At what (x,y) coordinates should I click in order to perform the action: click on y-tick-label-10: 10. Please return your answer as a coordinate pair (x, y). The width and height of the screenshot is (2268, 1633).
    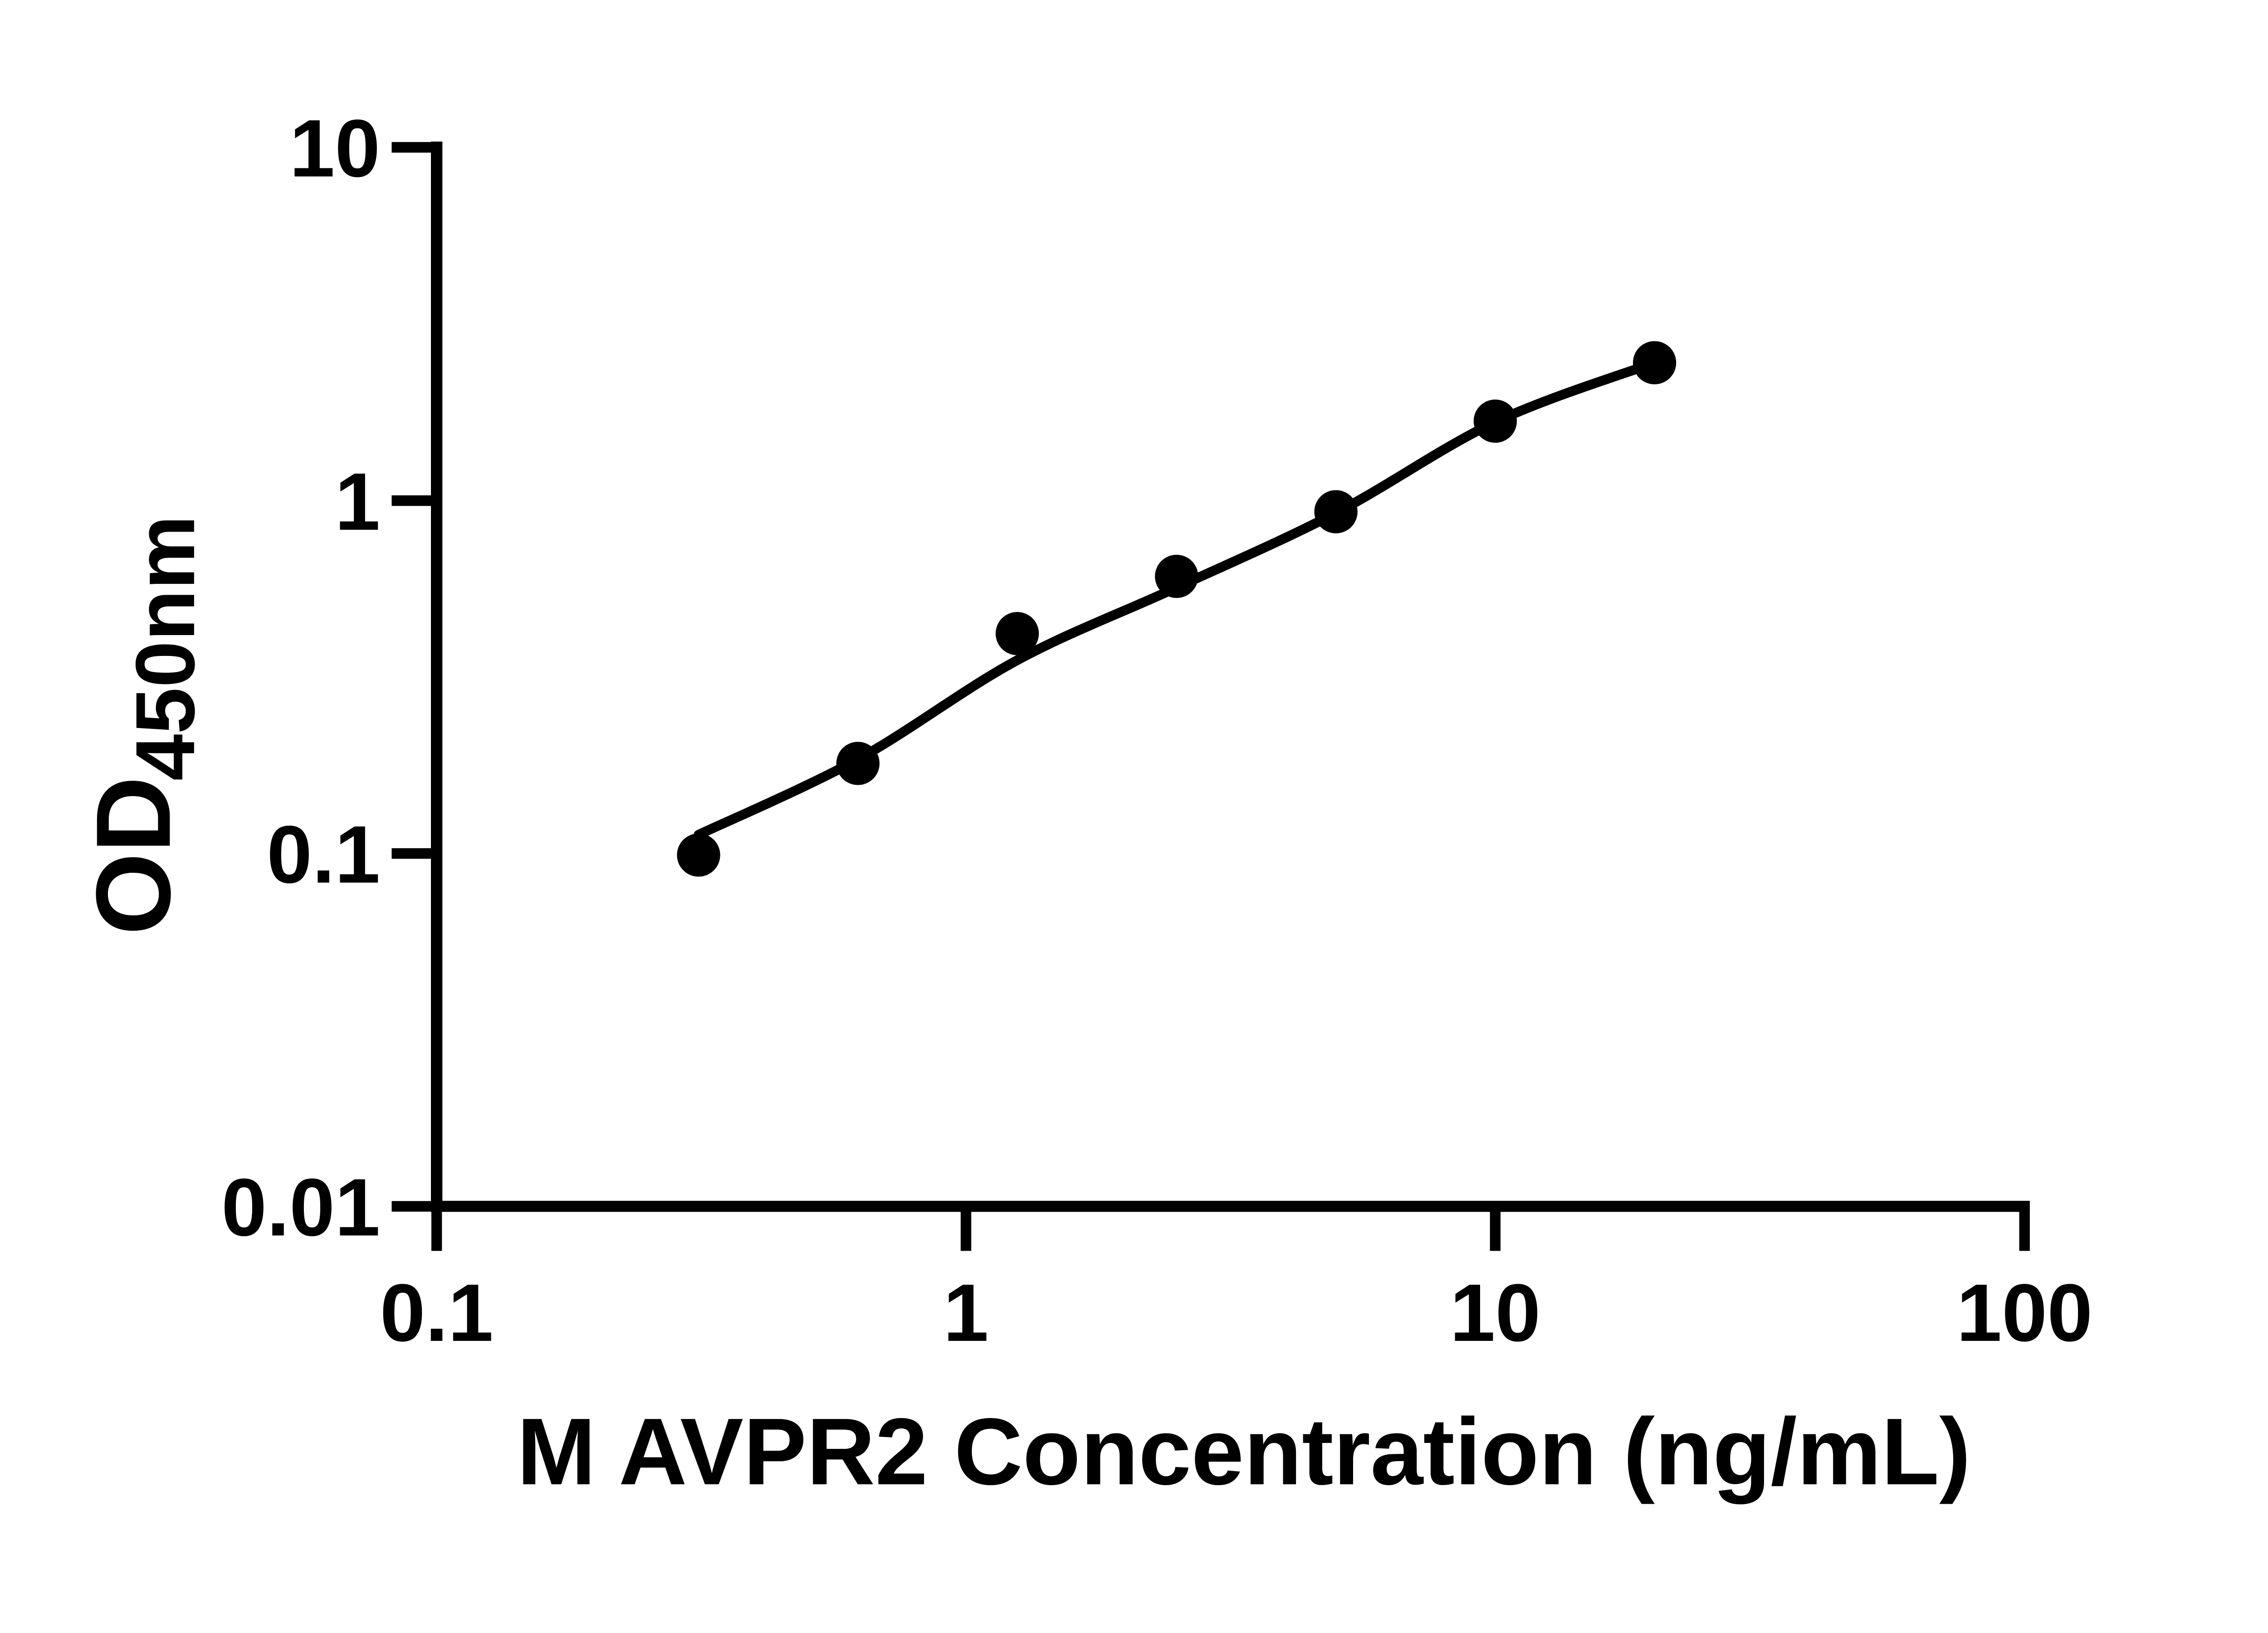
    Looking at the image, I should click on (334, 148).